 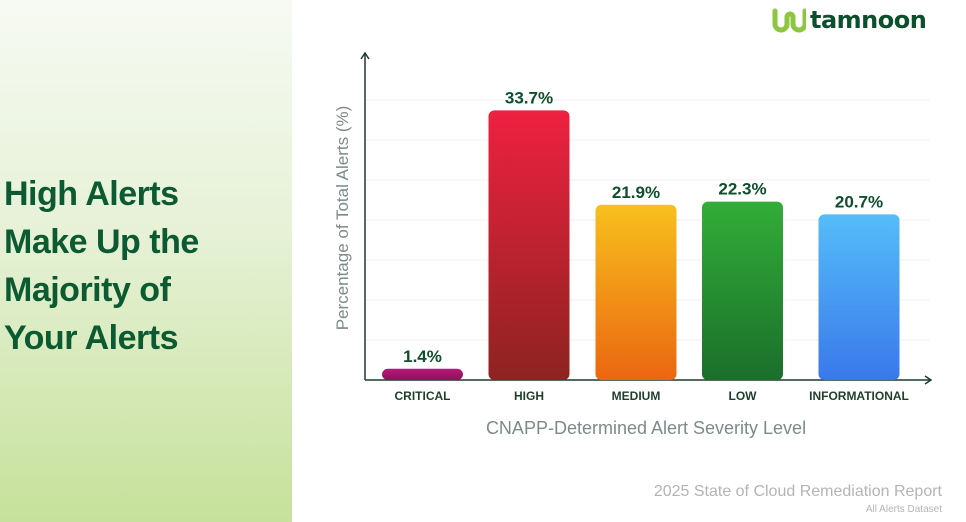 What do you see at coordinates (365, 55) in the screenshot?
I see `y-axis-arrow` at bounding box center [365, 55].